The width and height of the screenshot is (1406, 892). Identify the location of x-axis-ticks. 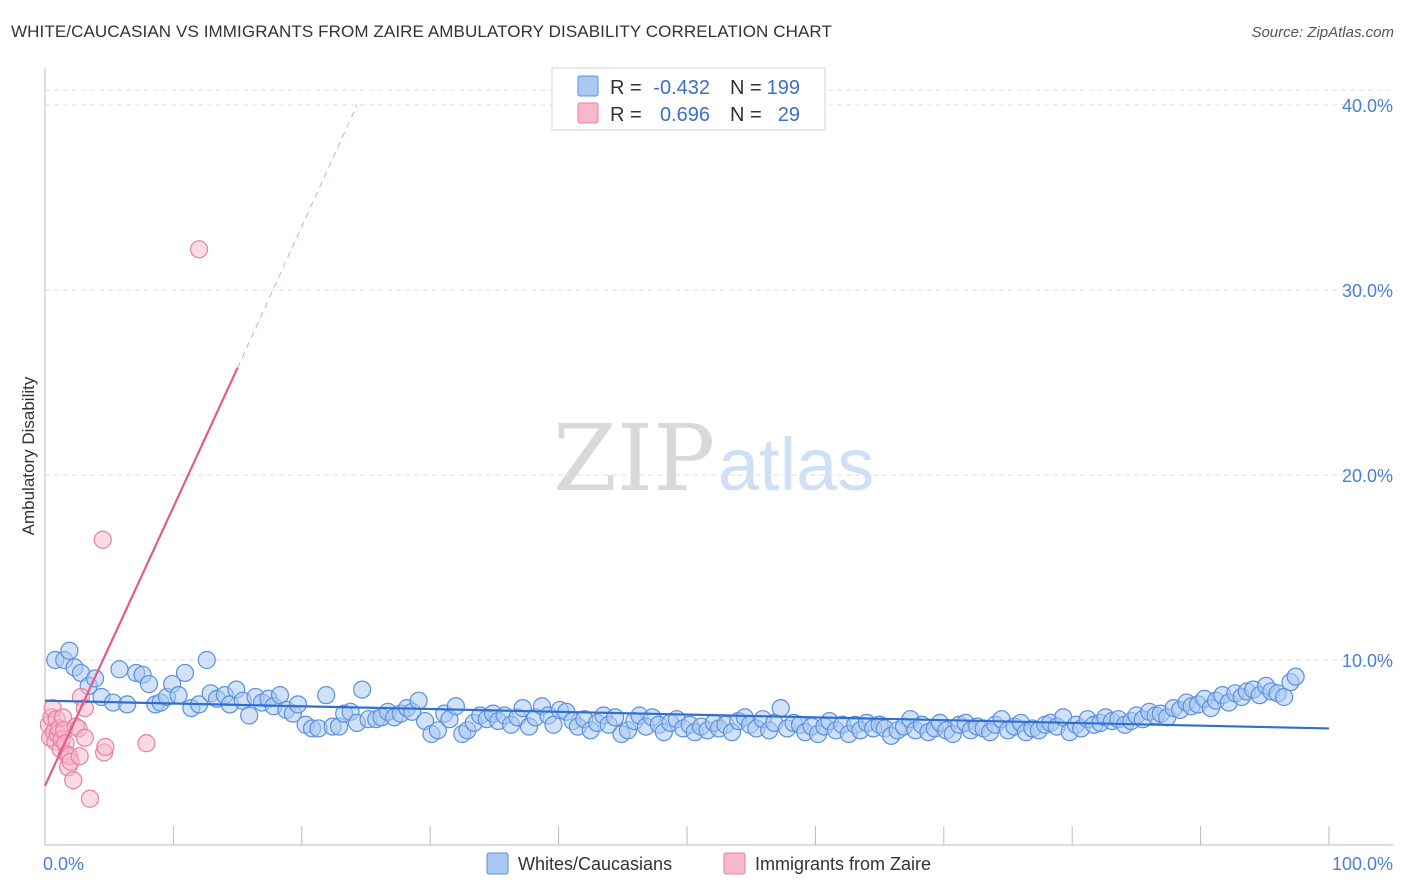
(687, 835).